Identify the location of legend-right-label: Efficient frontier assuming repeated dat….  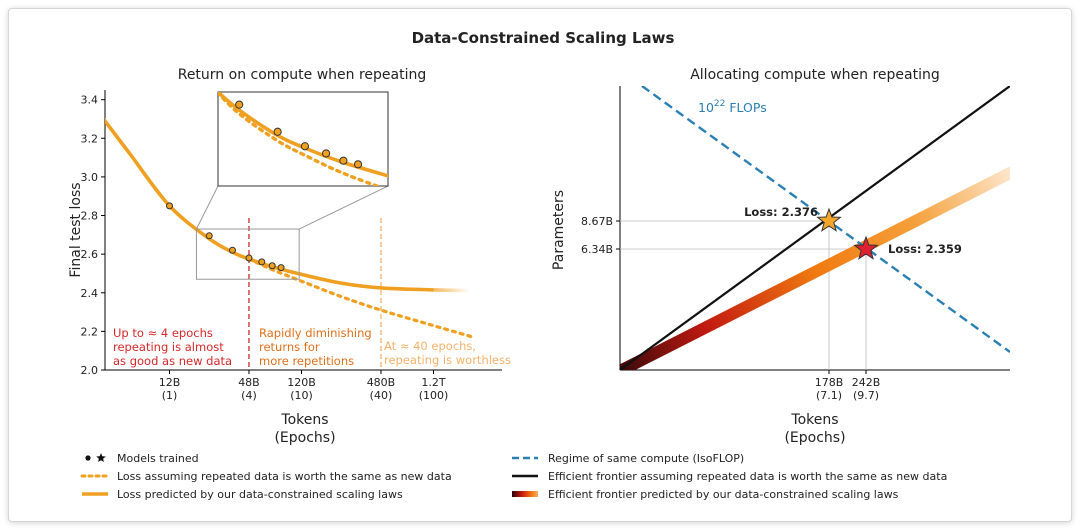
(747, 476).